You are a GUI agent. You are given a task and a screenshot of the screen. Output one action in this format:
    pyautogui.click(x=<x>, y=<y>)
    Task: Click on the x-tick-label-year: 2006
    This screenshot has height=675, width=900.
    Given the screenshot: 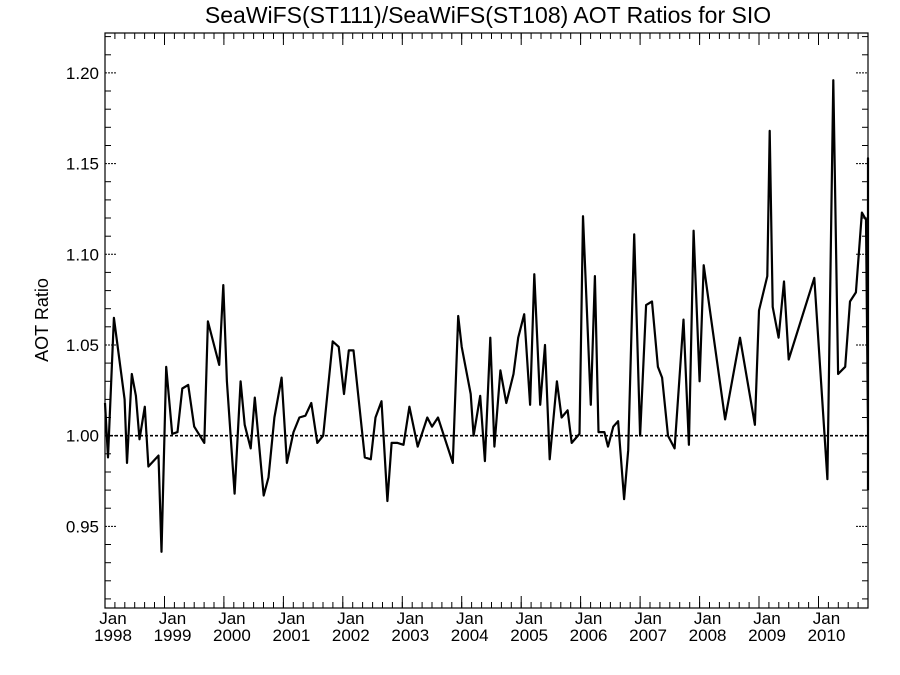 What is the action you would take?
    pyautogui.click(x=589, y=635)
    